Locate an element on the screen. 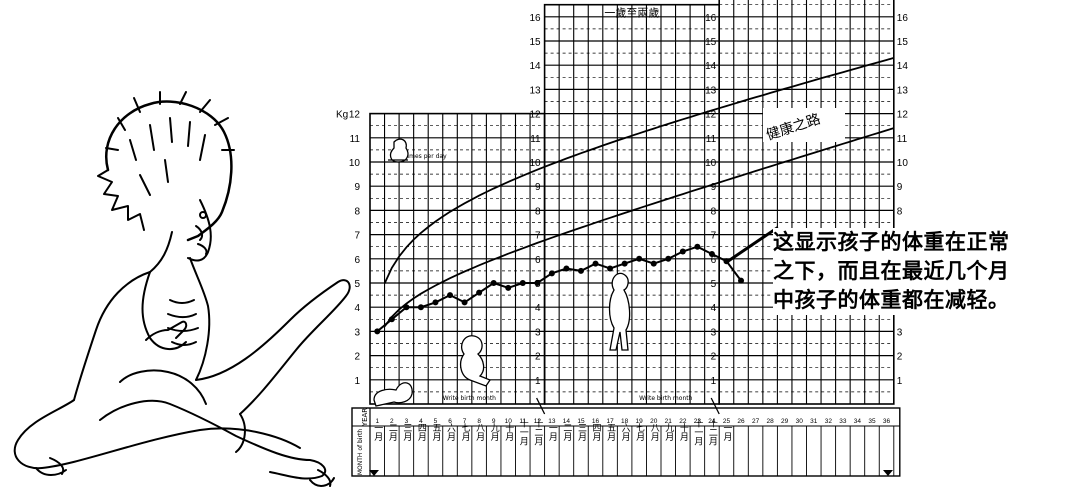  y-tick-label-far-right: 9 is located at coordinates (900, 187).